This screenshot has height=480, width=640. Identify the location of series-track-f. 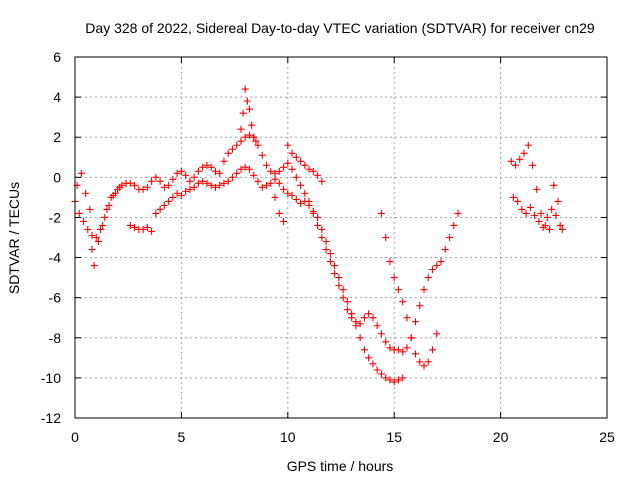
(281, 155).